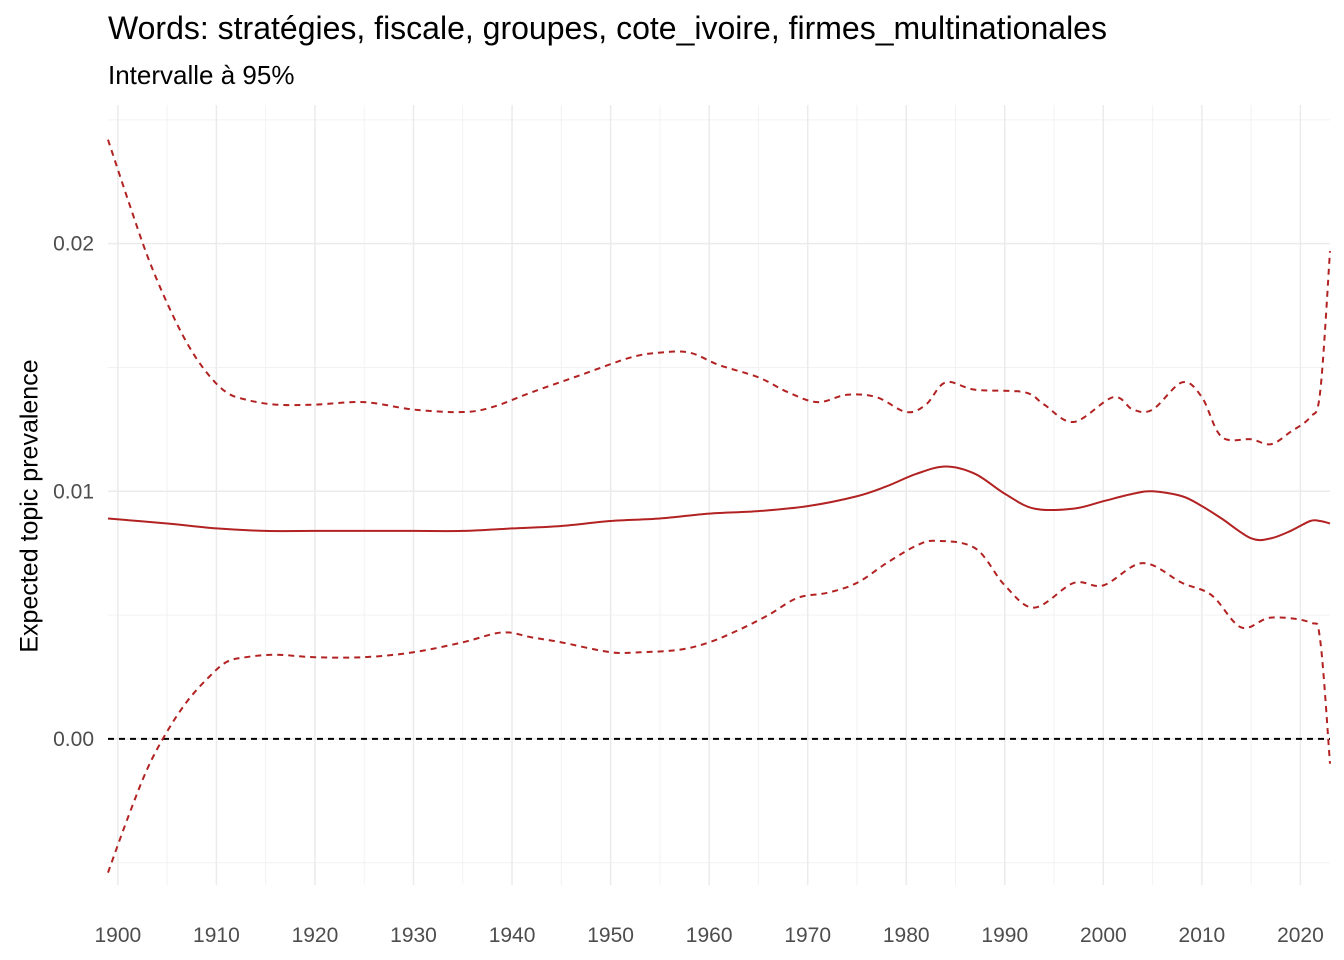 Image resolution: width=1344 pixels, height=960 pixels. I want to click on y-tick-label: 0.02, so click(73, 244).